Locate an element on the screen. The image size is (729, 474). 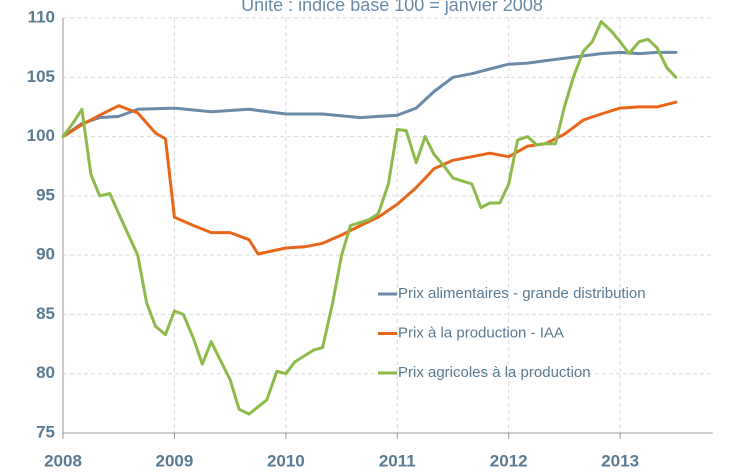
y-tick-label: 90 is located at coordinates (45, 254).